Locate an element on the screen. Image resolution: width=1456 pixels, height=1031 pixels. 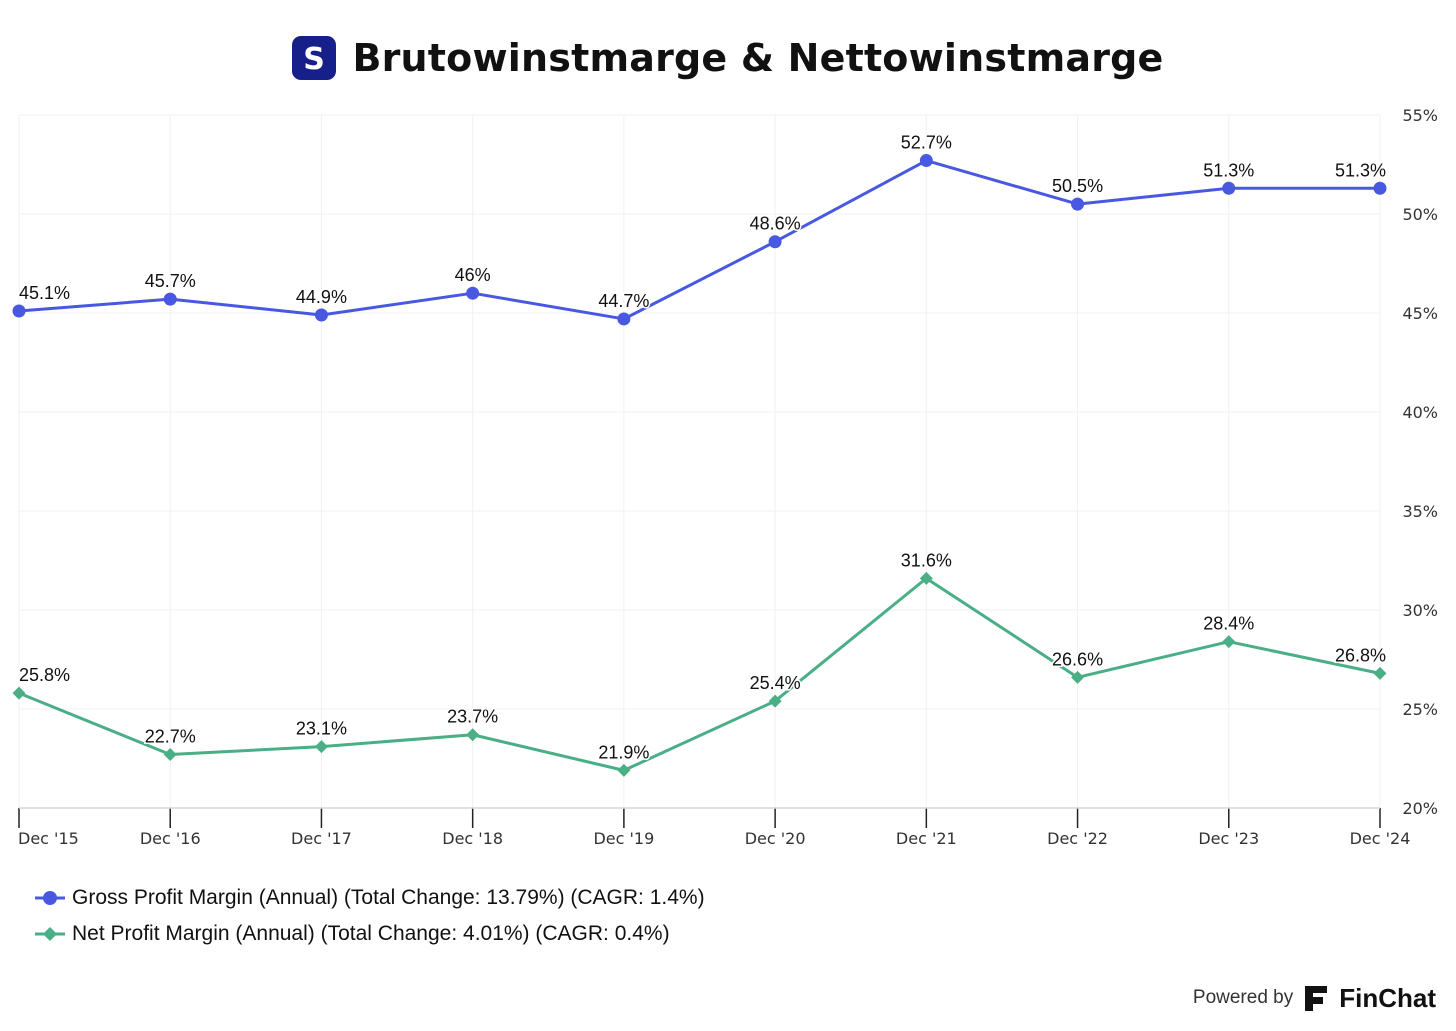
y-tick-label: 20% is located at coordinates (1420, 808).